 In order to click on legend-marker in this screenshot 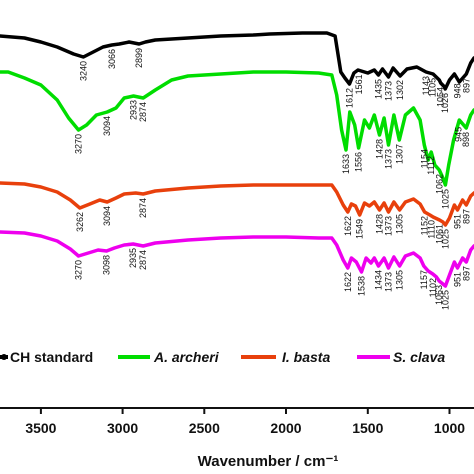, I will do `click(4, 357)`.